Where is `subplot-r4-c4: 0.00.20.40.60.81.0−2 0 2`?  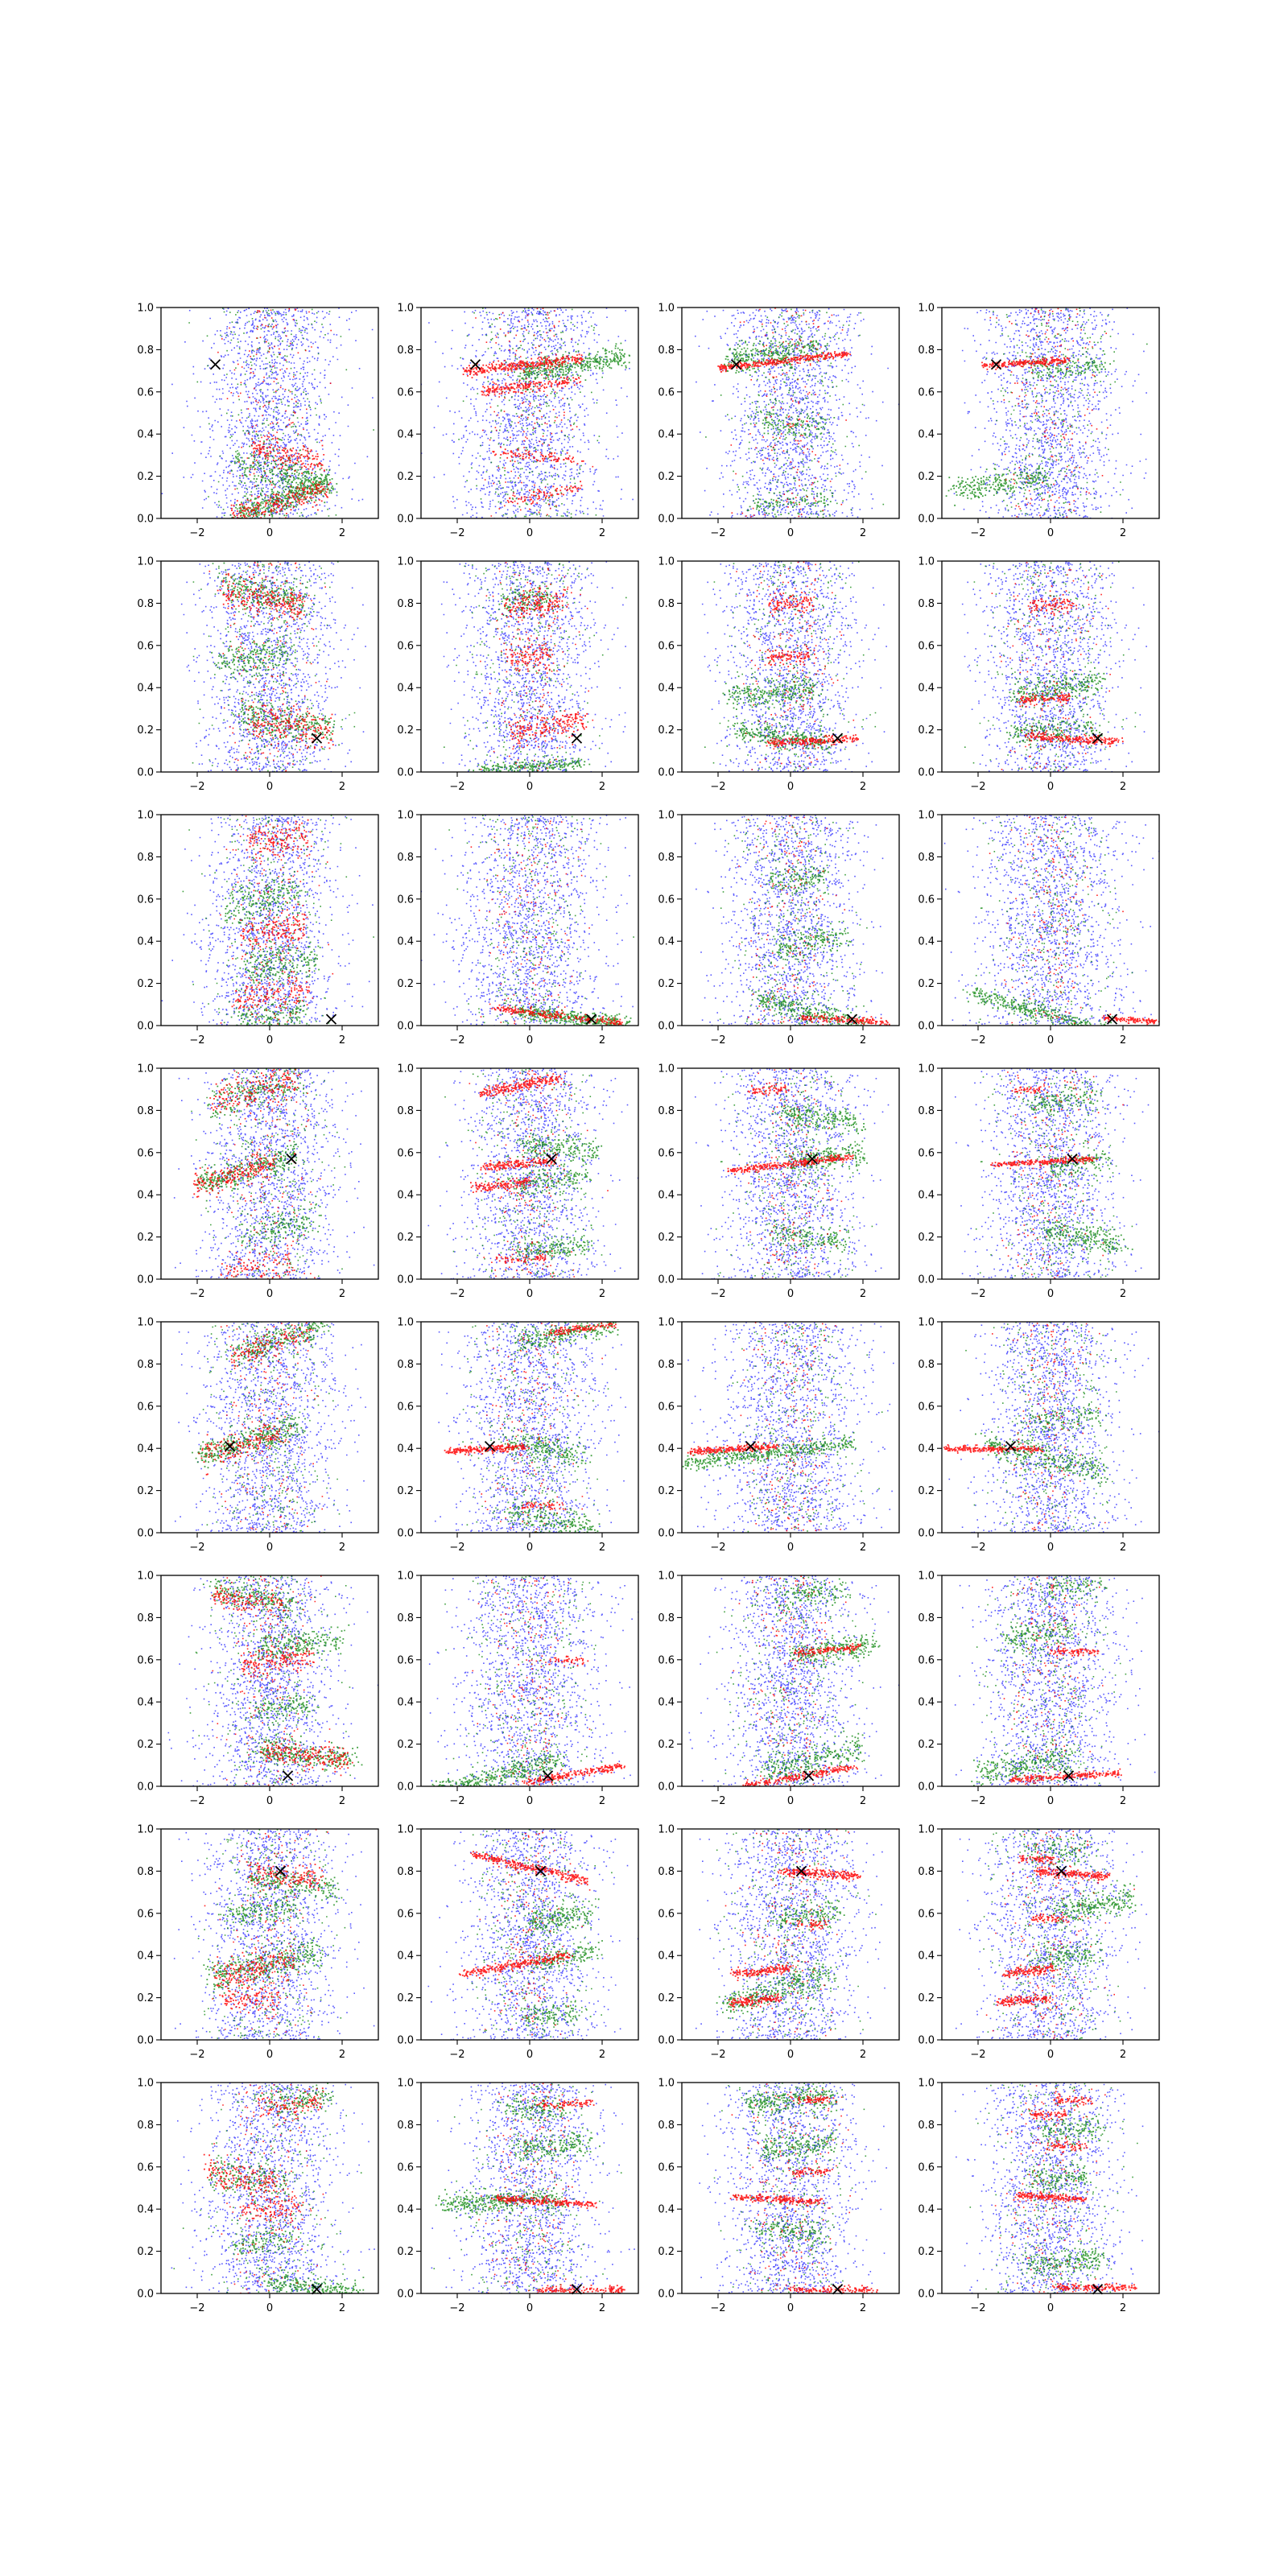
subplot-r4-c4: 0.00.20.40.60.81.0−2 0 2 is located at coordinates (1038, 1182).